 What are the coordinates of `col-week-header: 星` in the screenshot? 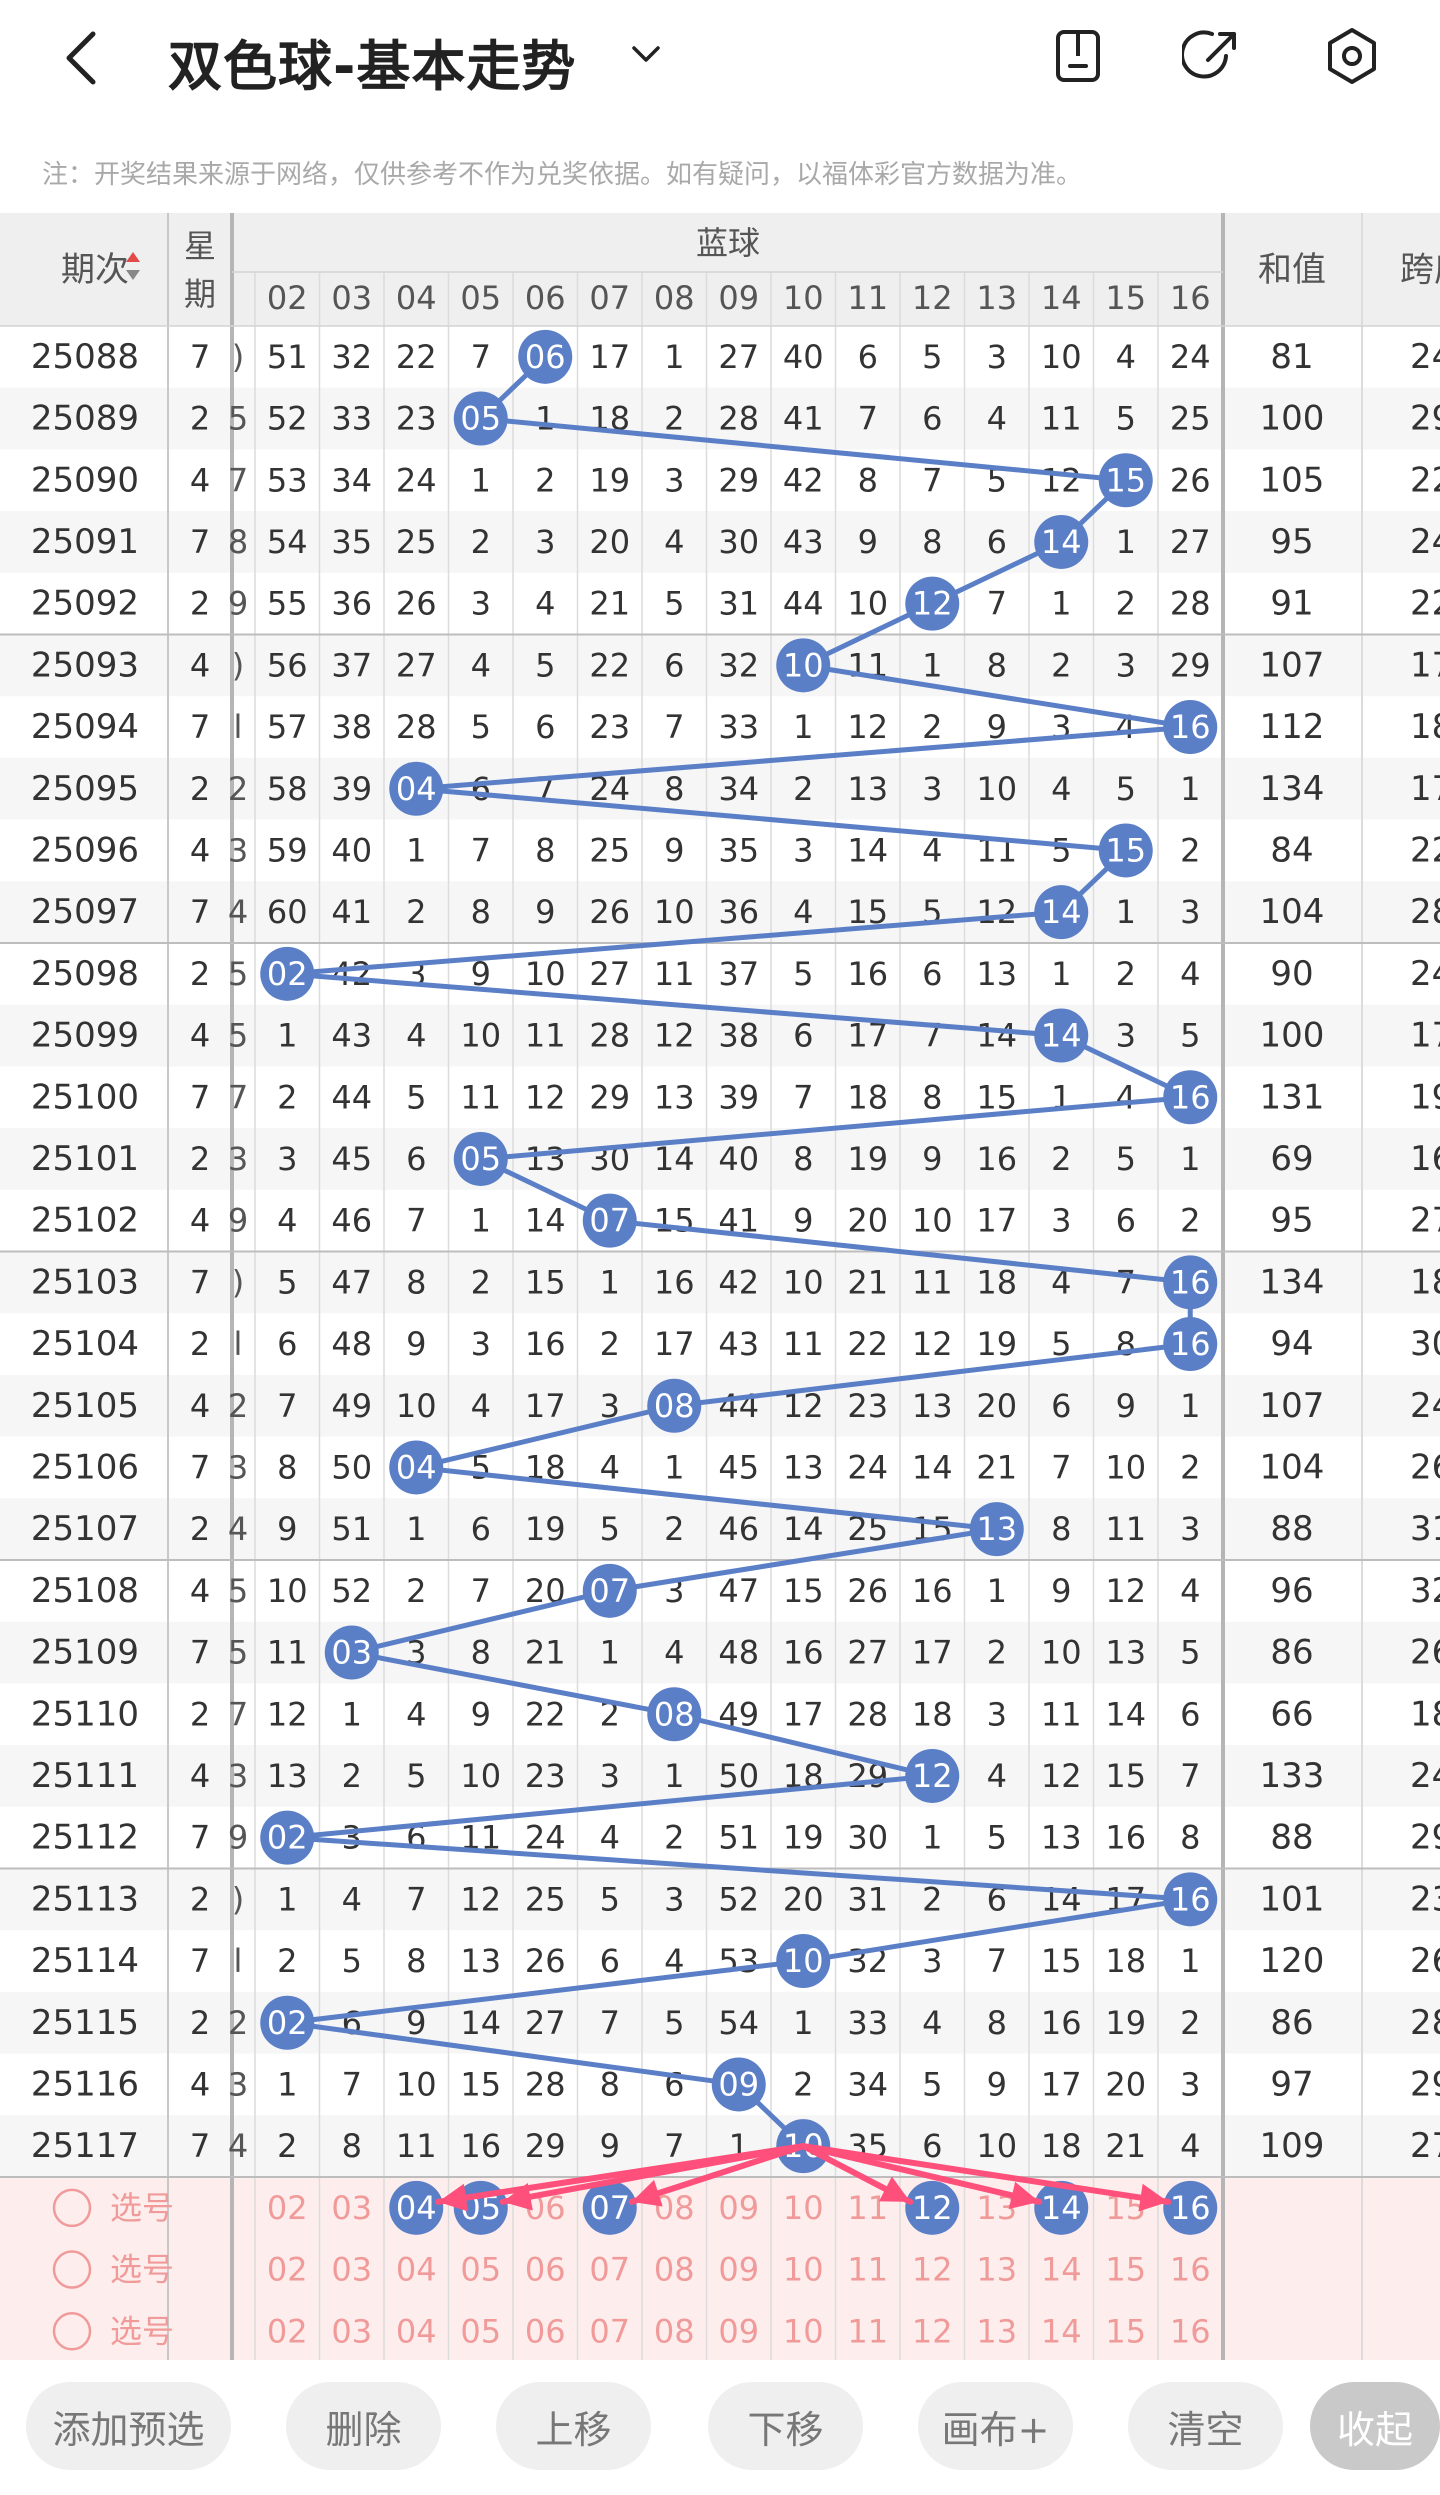 It's located at (200, 246).